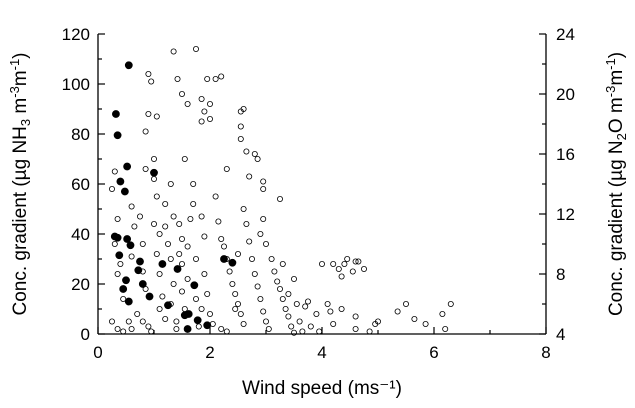 This screenshot has height=408, width=635. I want to click on y-right-tick-label: 16, so click(565, 154).